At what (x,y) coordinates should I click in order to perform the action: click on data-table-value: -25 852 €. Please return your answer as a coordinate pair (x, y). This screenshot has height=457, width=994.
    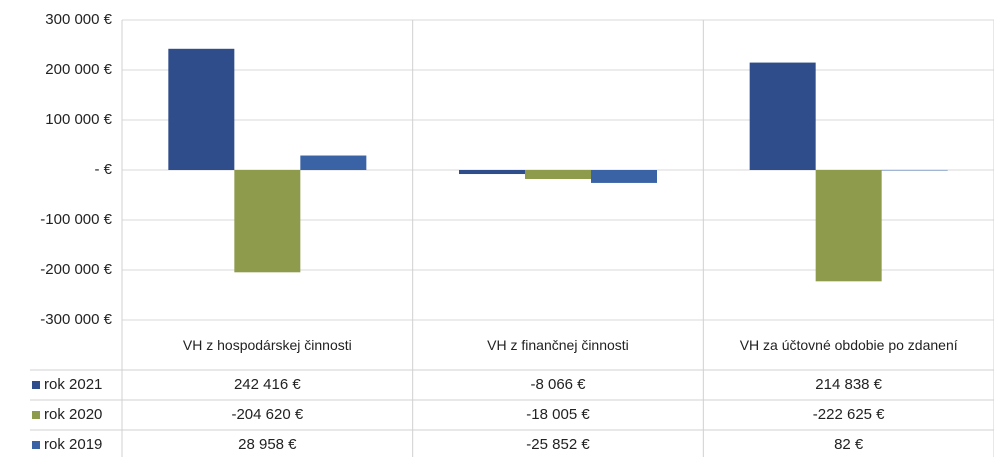
    Looking at the image, I should click on (558, 444).